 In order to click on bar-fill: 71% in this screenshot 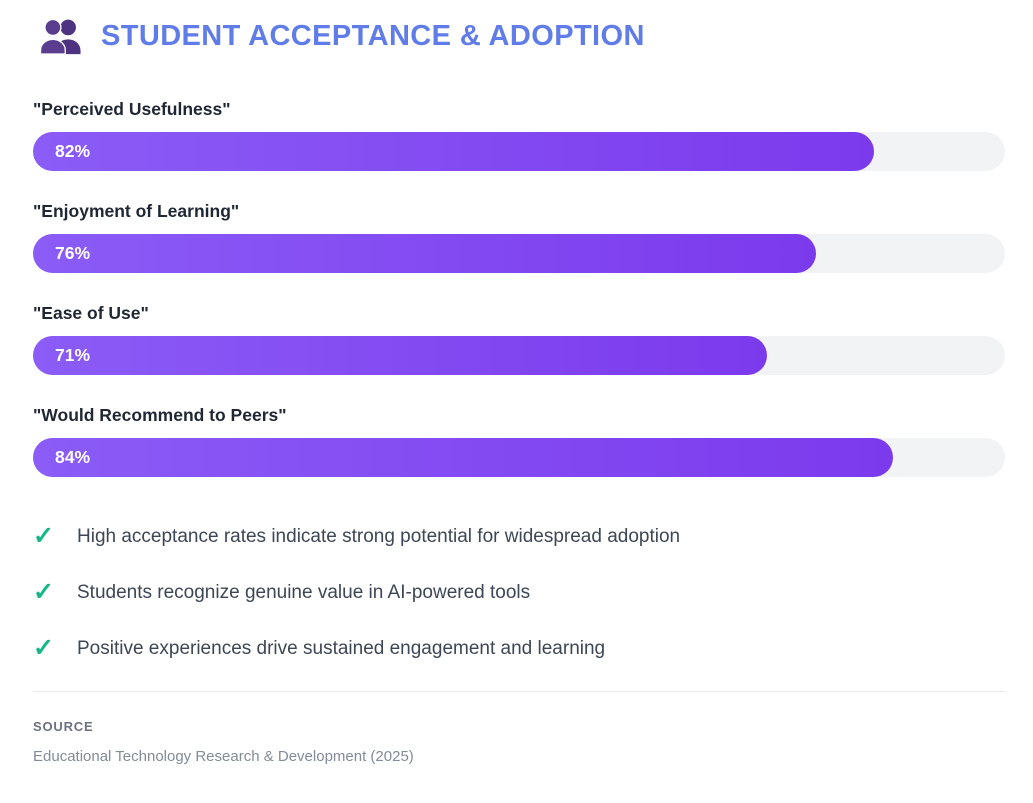, I will do `click(400, 355)`.